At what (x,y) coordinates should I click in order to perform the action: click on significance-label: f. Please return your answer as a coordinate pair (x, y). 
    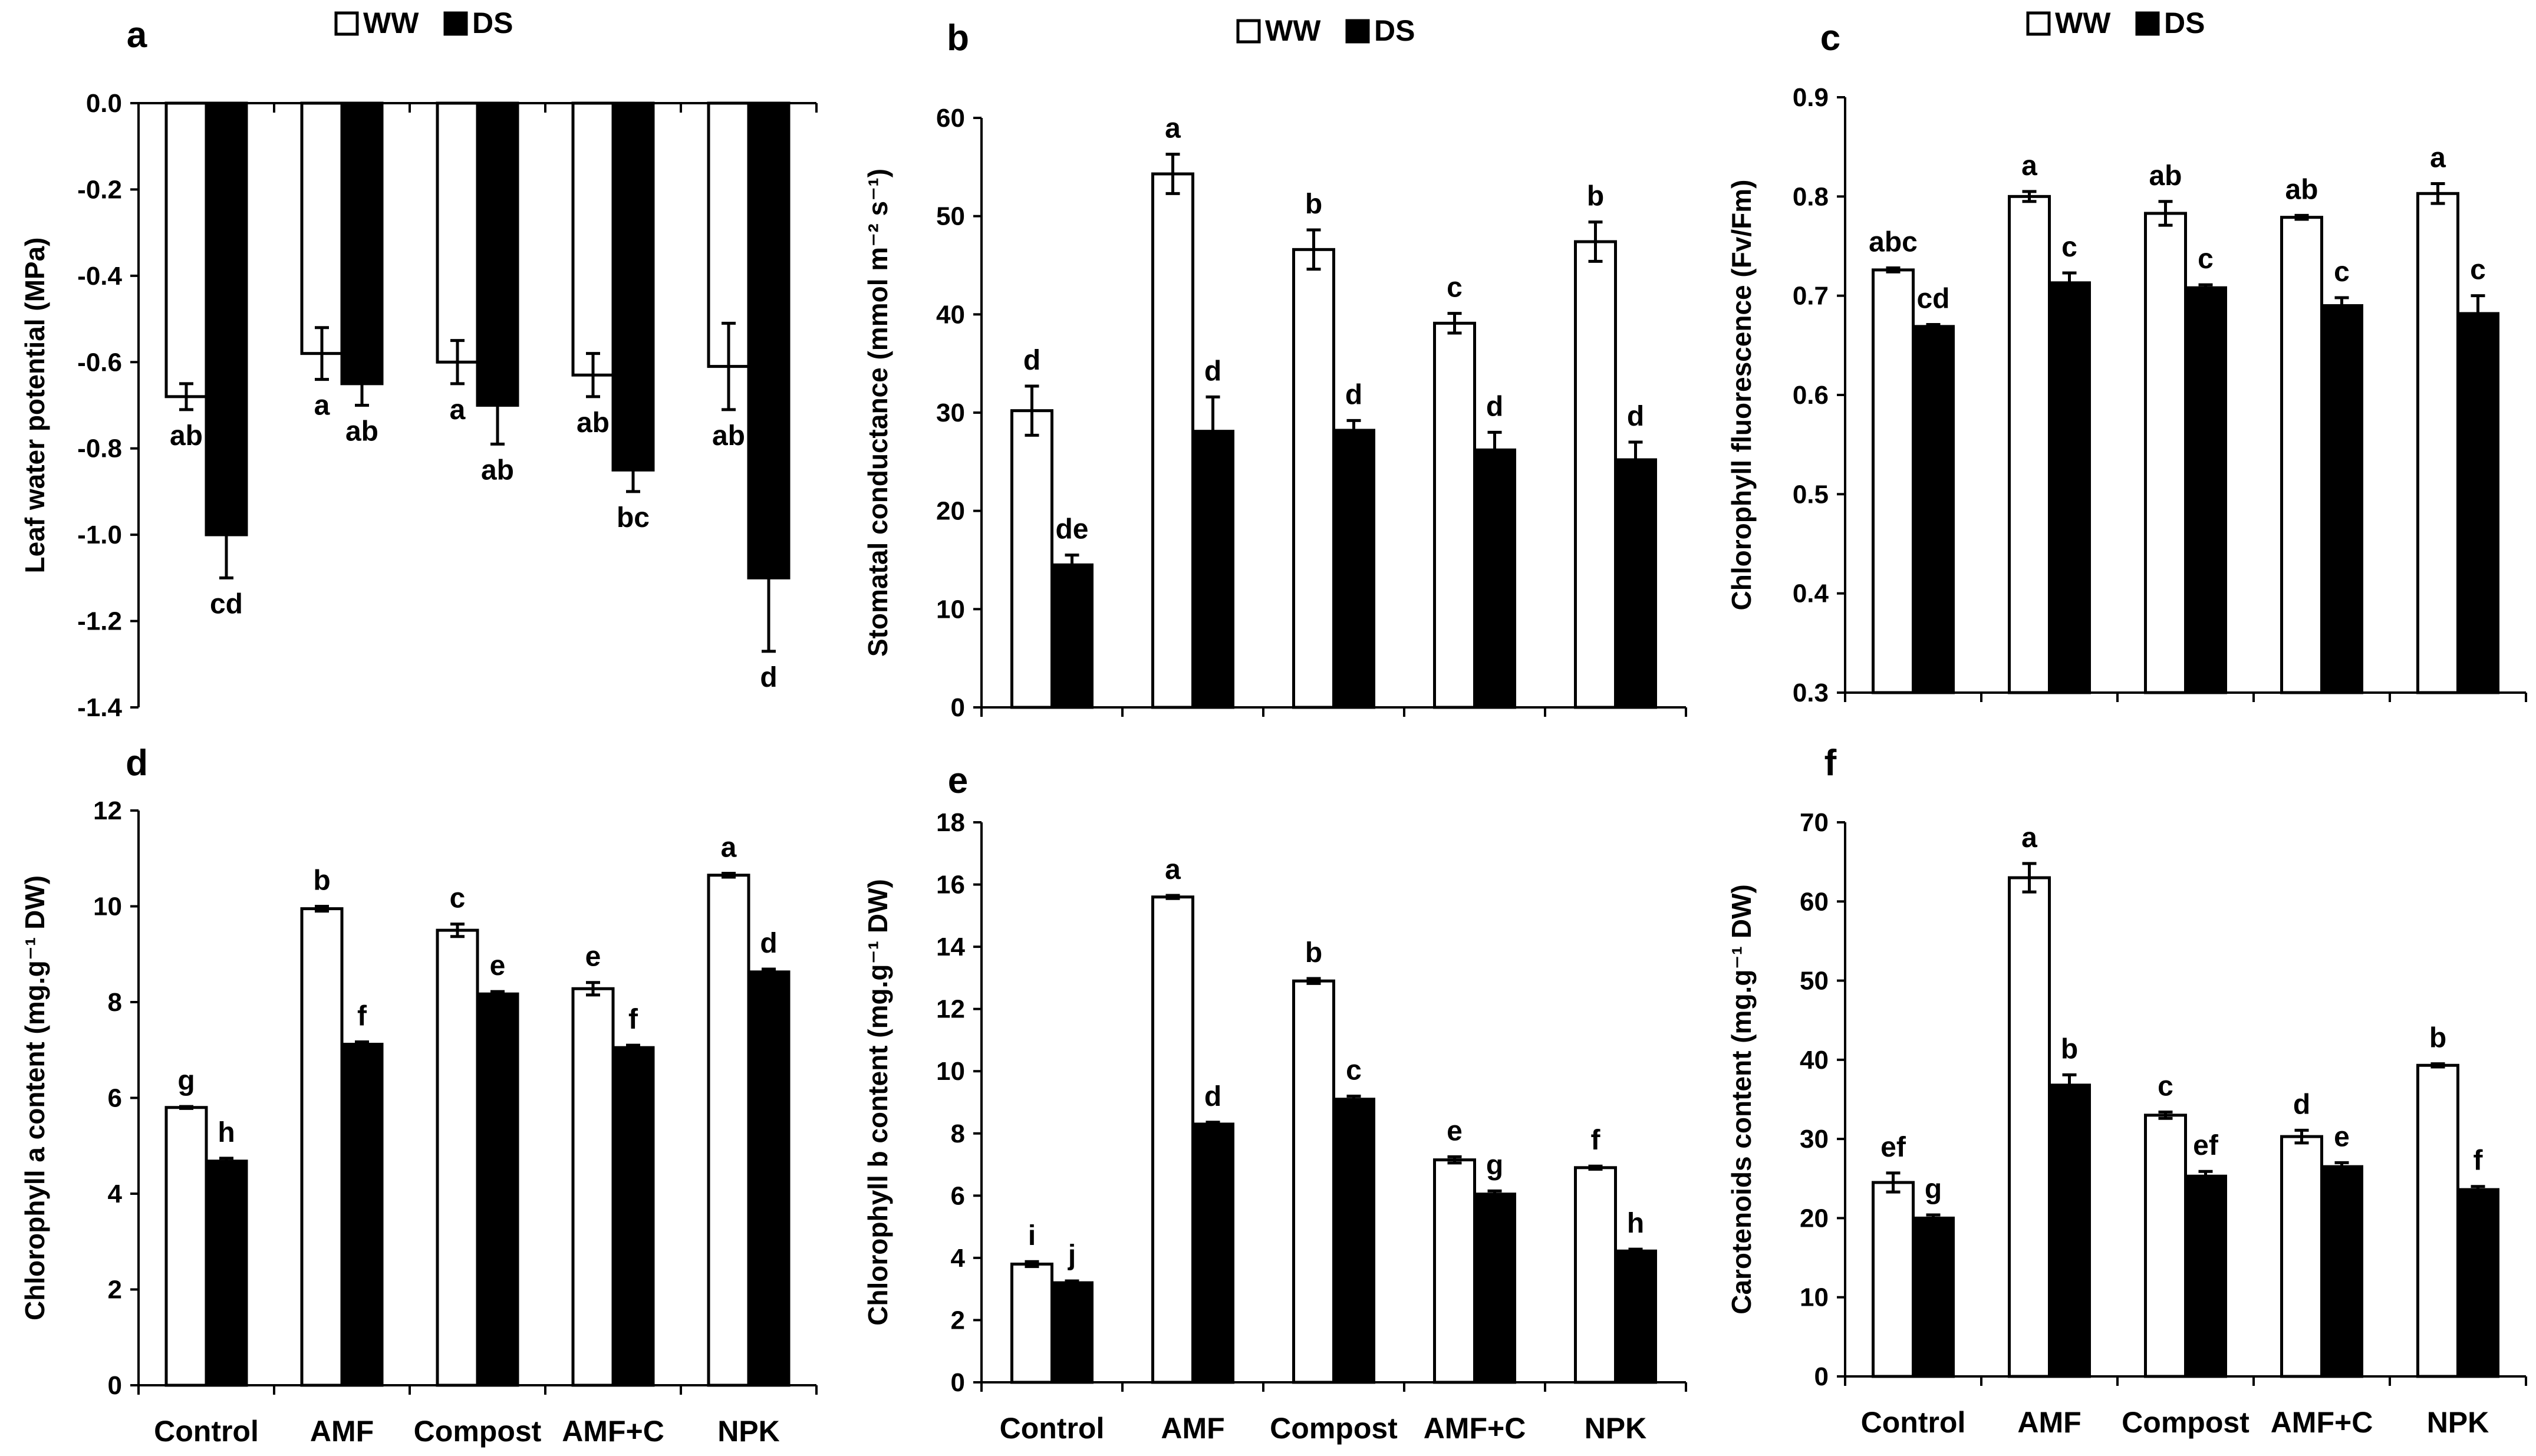
    Looking at the image, I should click on (633, 1019).